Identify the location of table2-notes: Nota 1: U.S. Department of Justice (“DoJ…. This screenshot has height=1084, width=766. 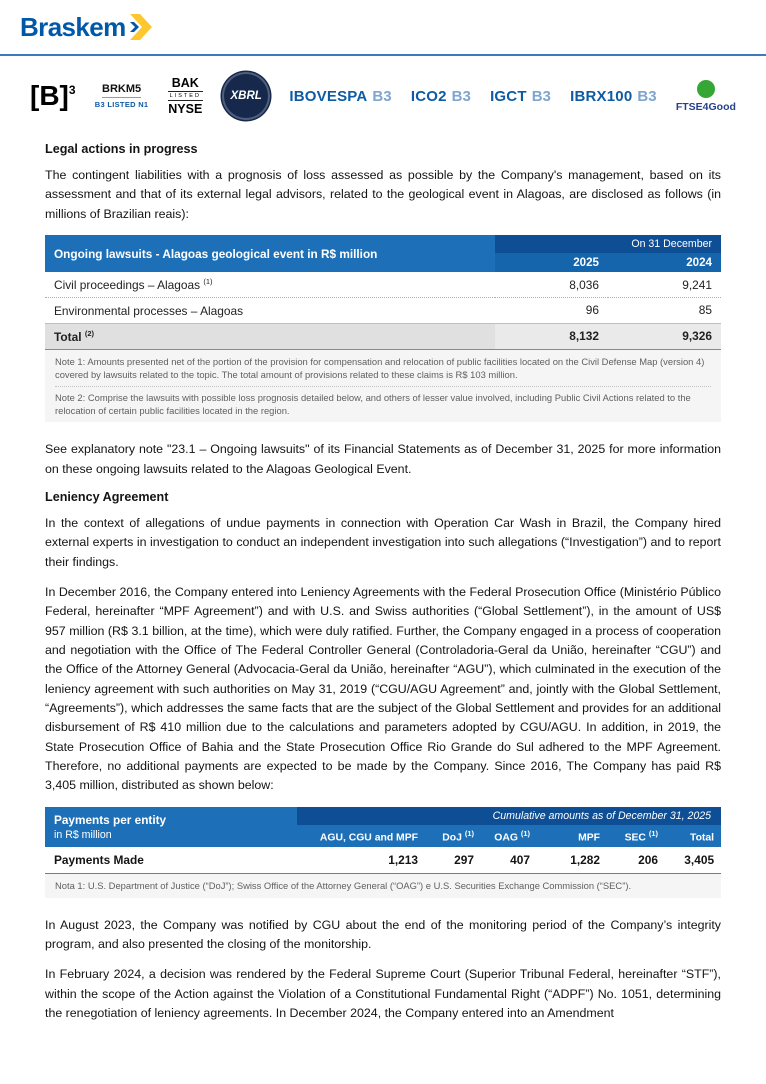
(383, 886).